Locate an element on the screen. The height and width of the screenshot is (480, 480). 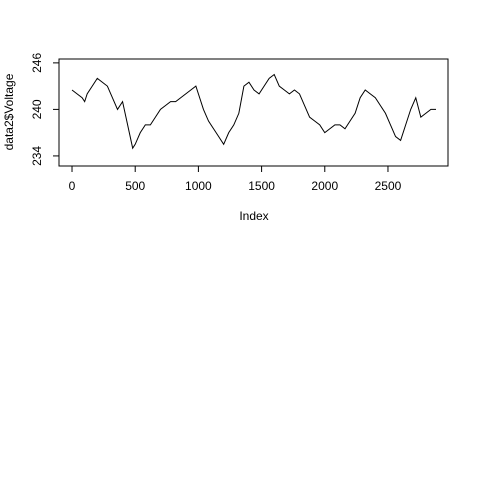
data-line is located at coordinates (253, 111).